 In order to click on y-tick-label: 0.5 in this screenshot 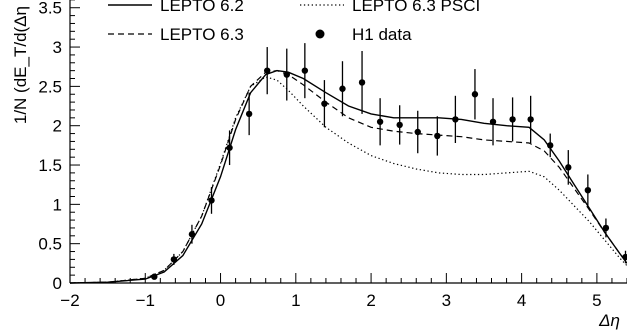, I will do `click(50, 244)`.